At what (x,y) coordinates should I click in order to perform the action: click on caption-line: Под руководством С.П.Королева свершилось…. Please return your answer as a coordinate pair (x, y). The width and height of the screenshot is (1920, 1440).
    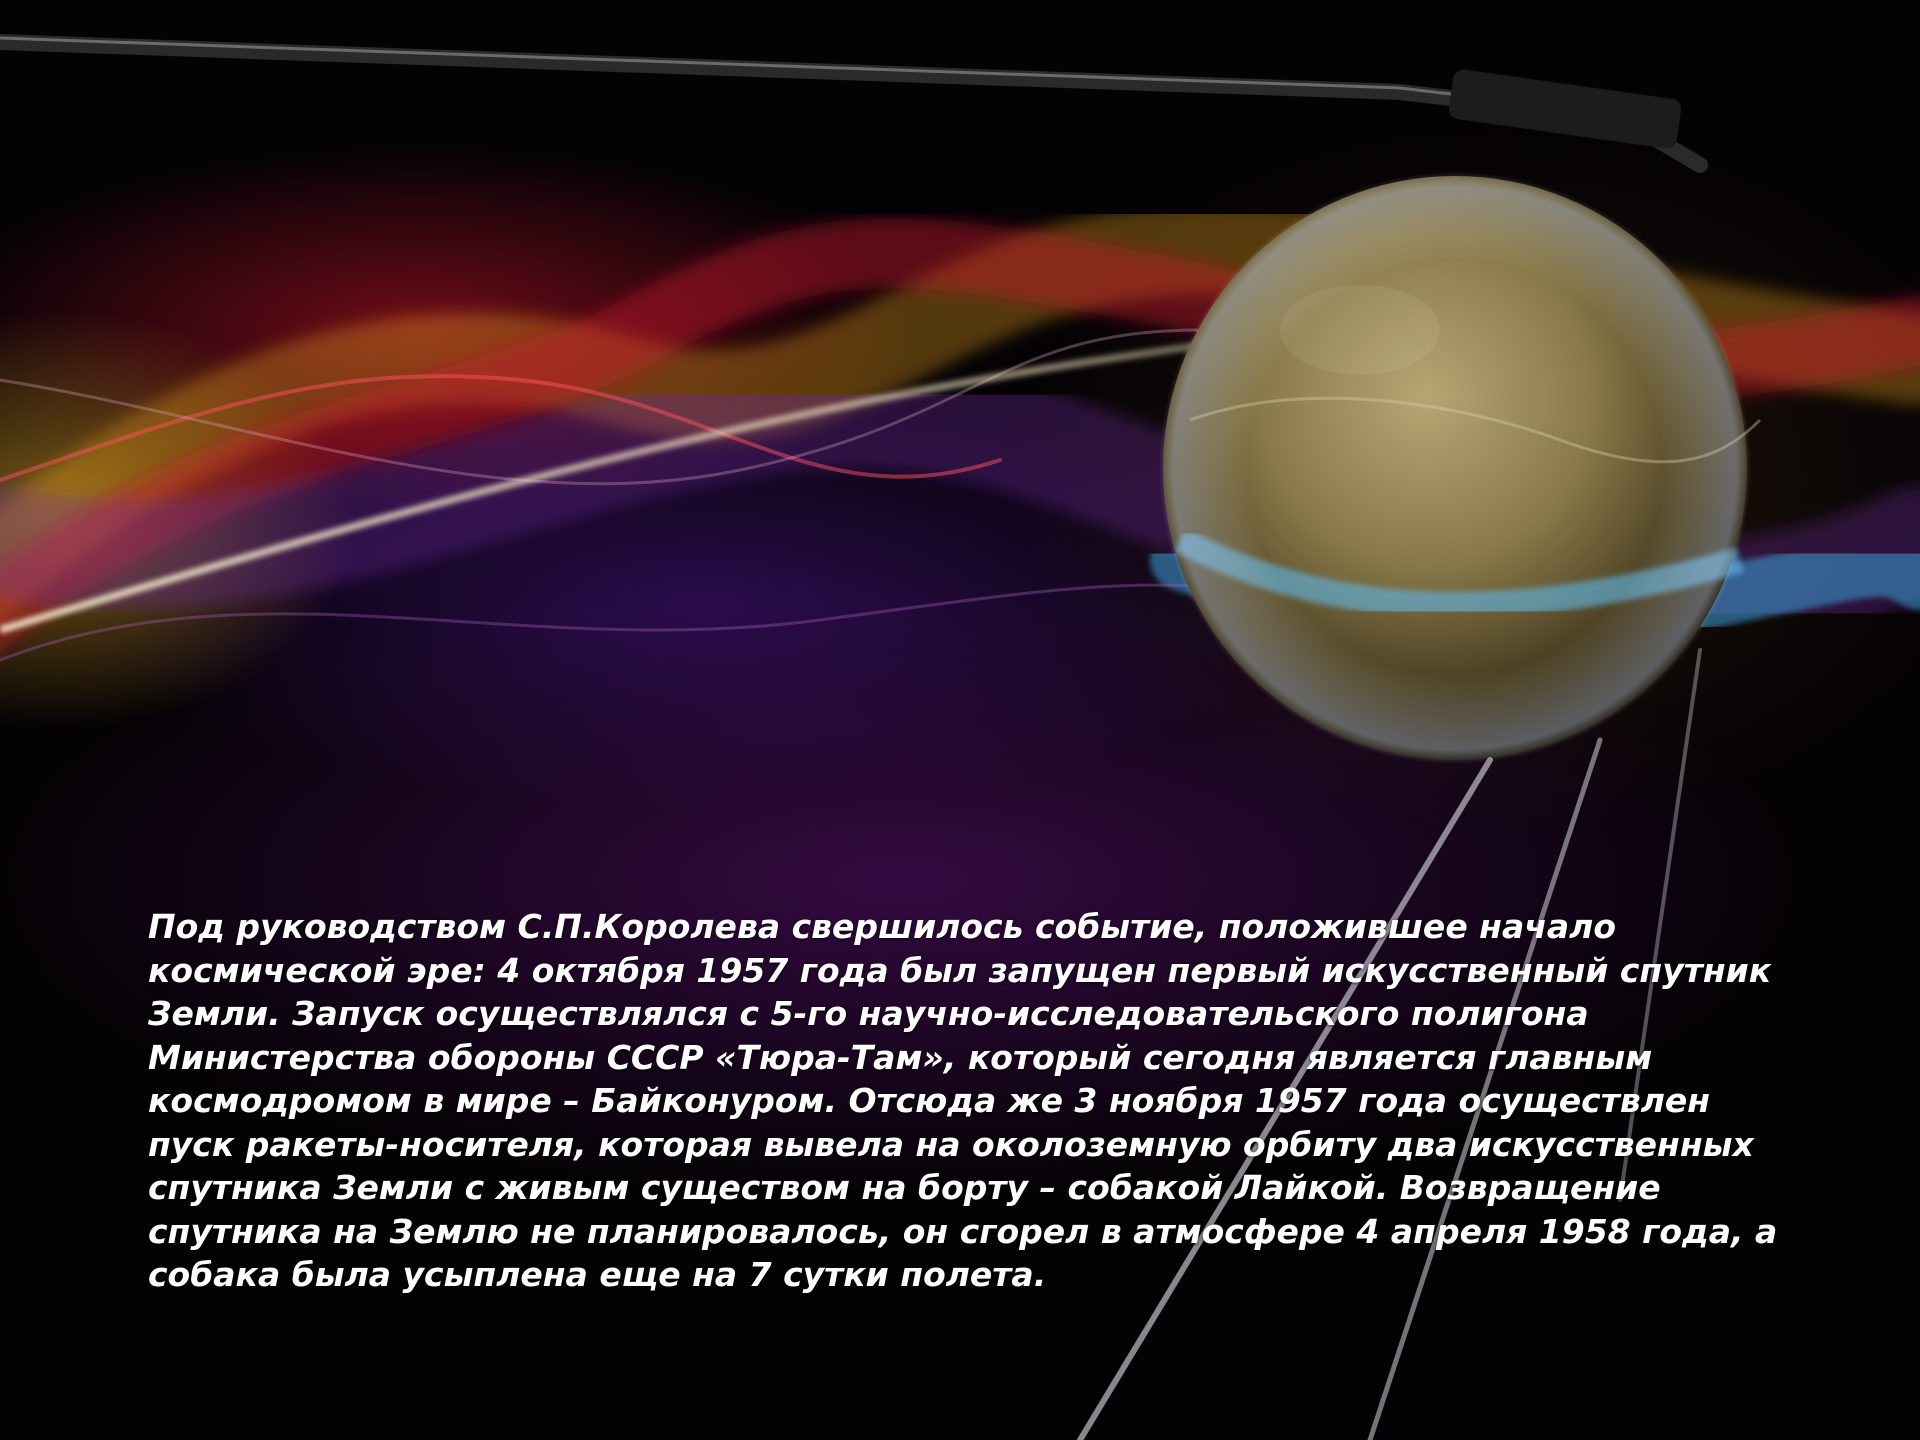
    Looking at the image, I should click on (882, 926).